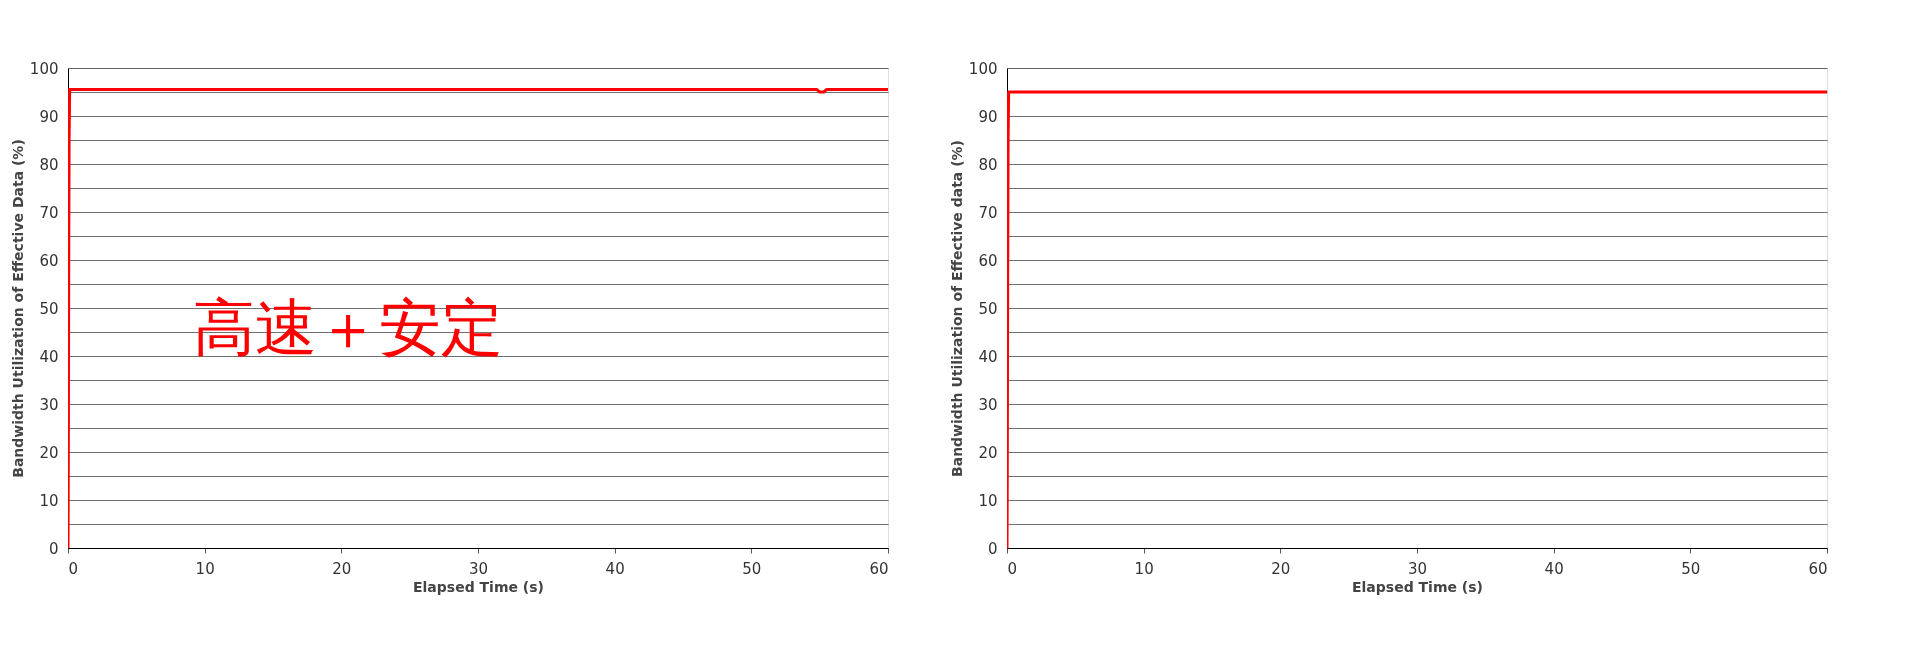 Image resolution: width=1911 pixels, height=668 pixels. Describe the element at coordinates (956, 308) in the screenshot. I see `y-axis-title: Bandwidth Utilization of Effective data (%)` at that location.